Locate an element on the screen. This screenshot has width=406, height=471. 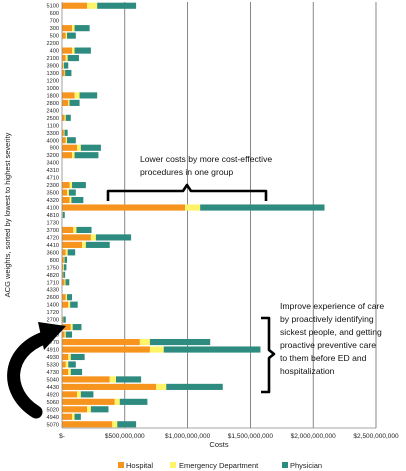
y-tick-label: 1000 is located at coordinates (53, 89).